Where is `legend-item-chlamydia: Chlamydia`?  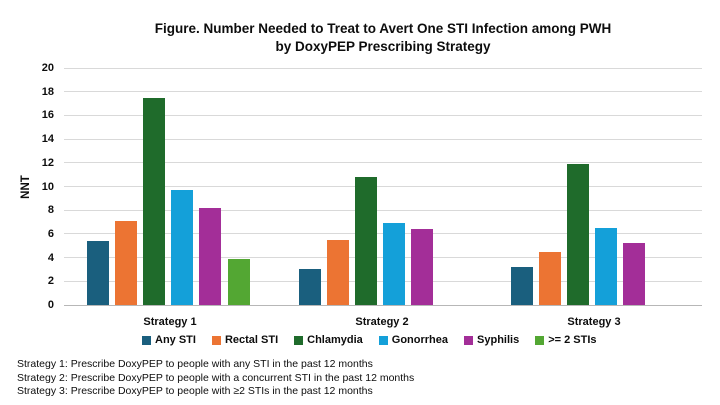 legend-item-chlamydia: Chlamydia is located at coordinates (328, 340).